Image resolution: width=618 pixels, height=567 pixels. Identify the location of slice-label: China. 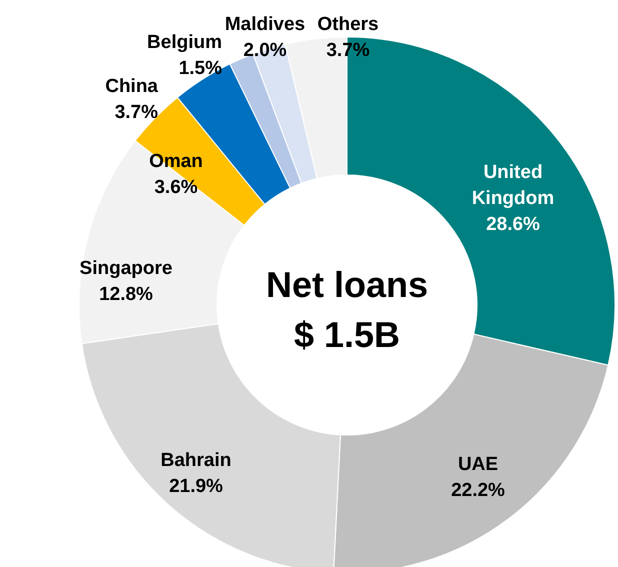
(131, 86).